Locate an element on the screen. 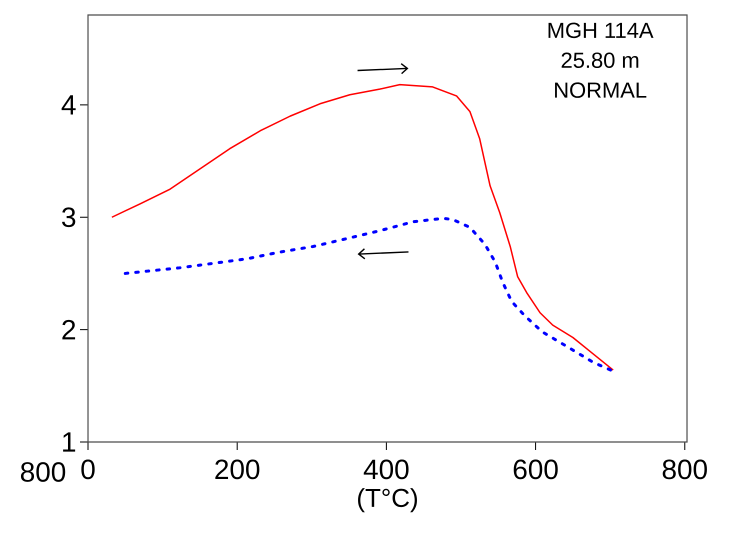 The height and width of the screenshot is (540, 754). x-tick-label: 200 is located at coordinates (237, 470).